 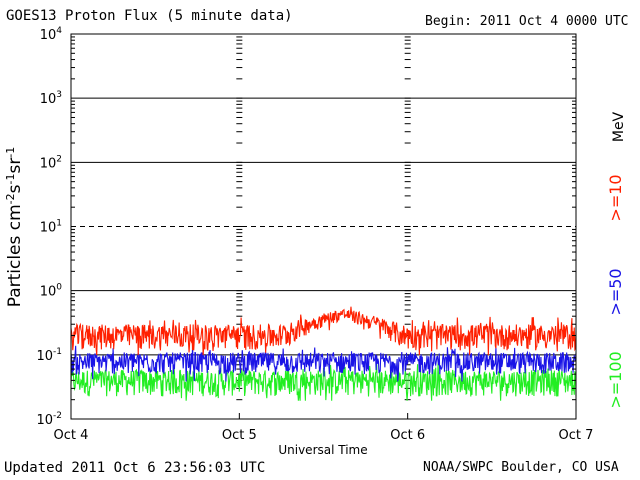 I want to click on chart-title: GOES13 Proton Flux (5 minute data), so click(x=149, y=16).